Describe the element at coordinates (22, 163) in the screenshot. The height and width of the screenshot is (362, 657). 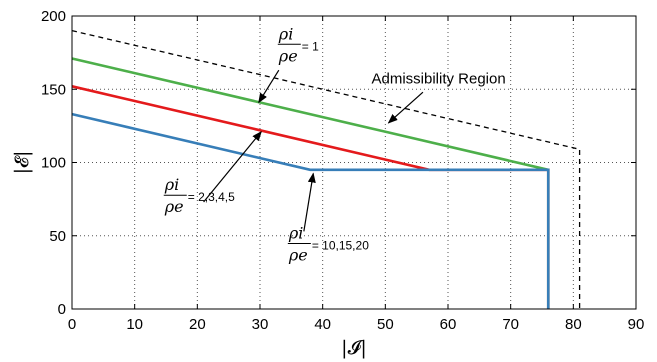
I see `y-axis-label: |𝓔|` at that location.